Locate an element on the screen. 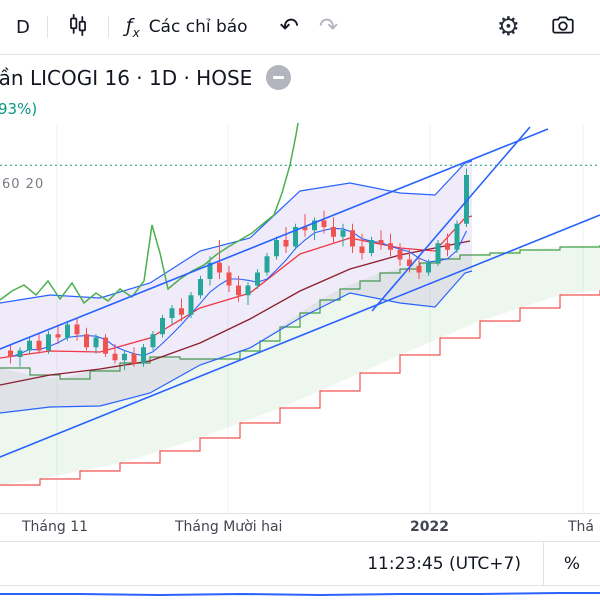 This screenshot has height=600, width=600. indicators-button: ƒx Các chỉ báo is located at coordinates (187, 27).